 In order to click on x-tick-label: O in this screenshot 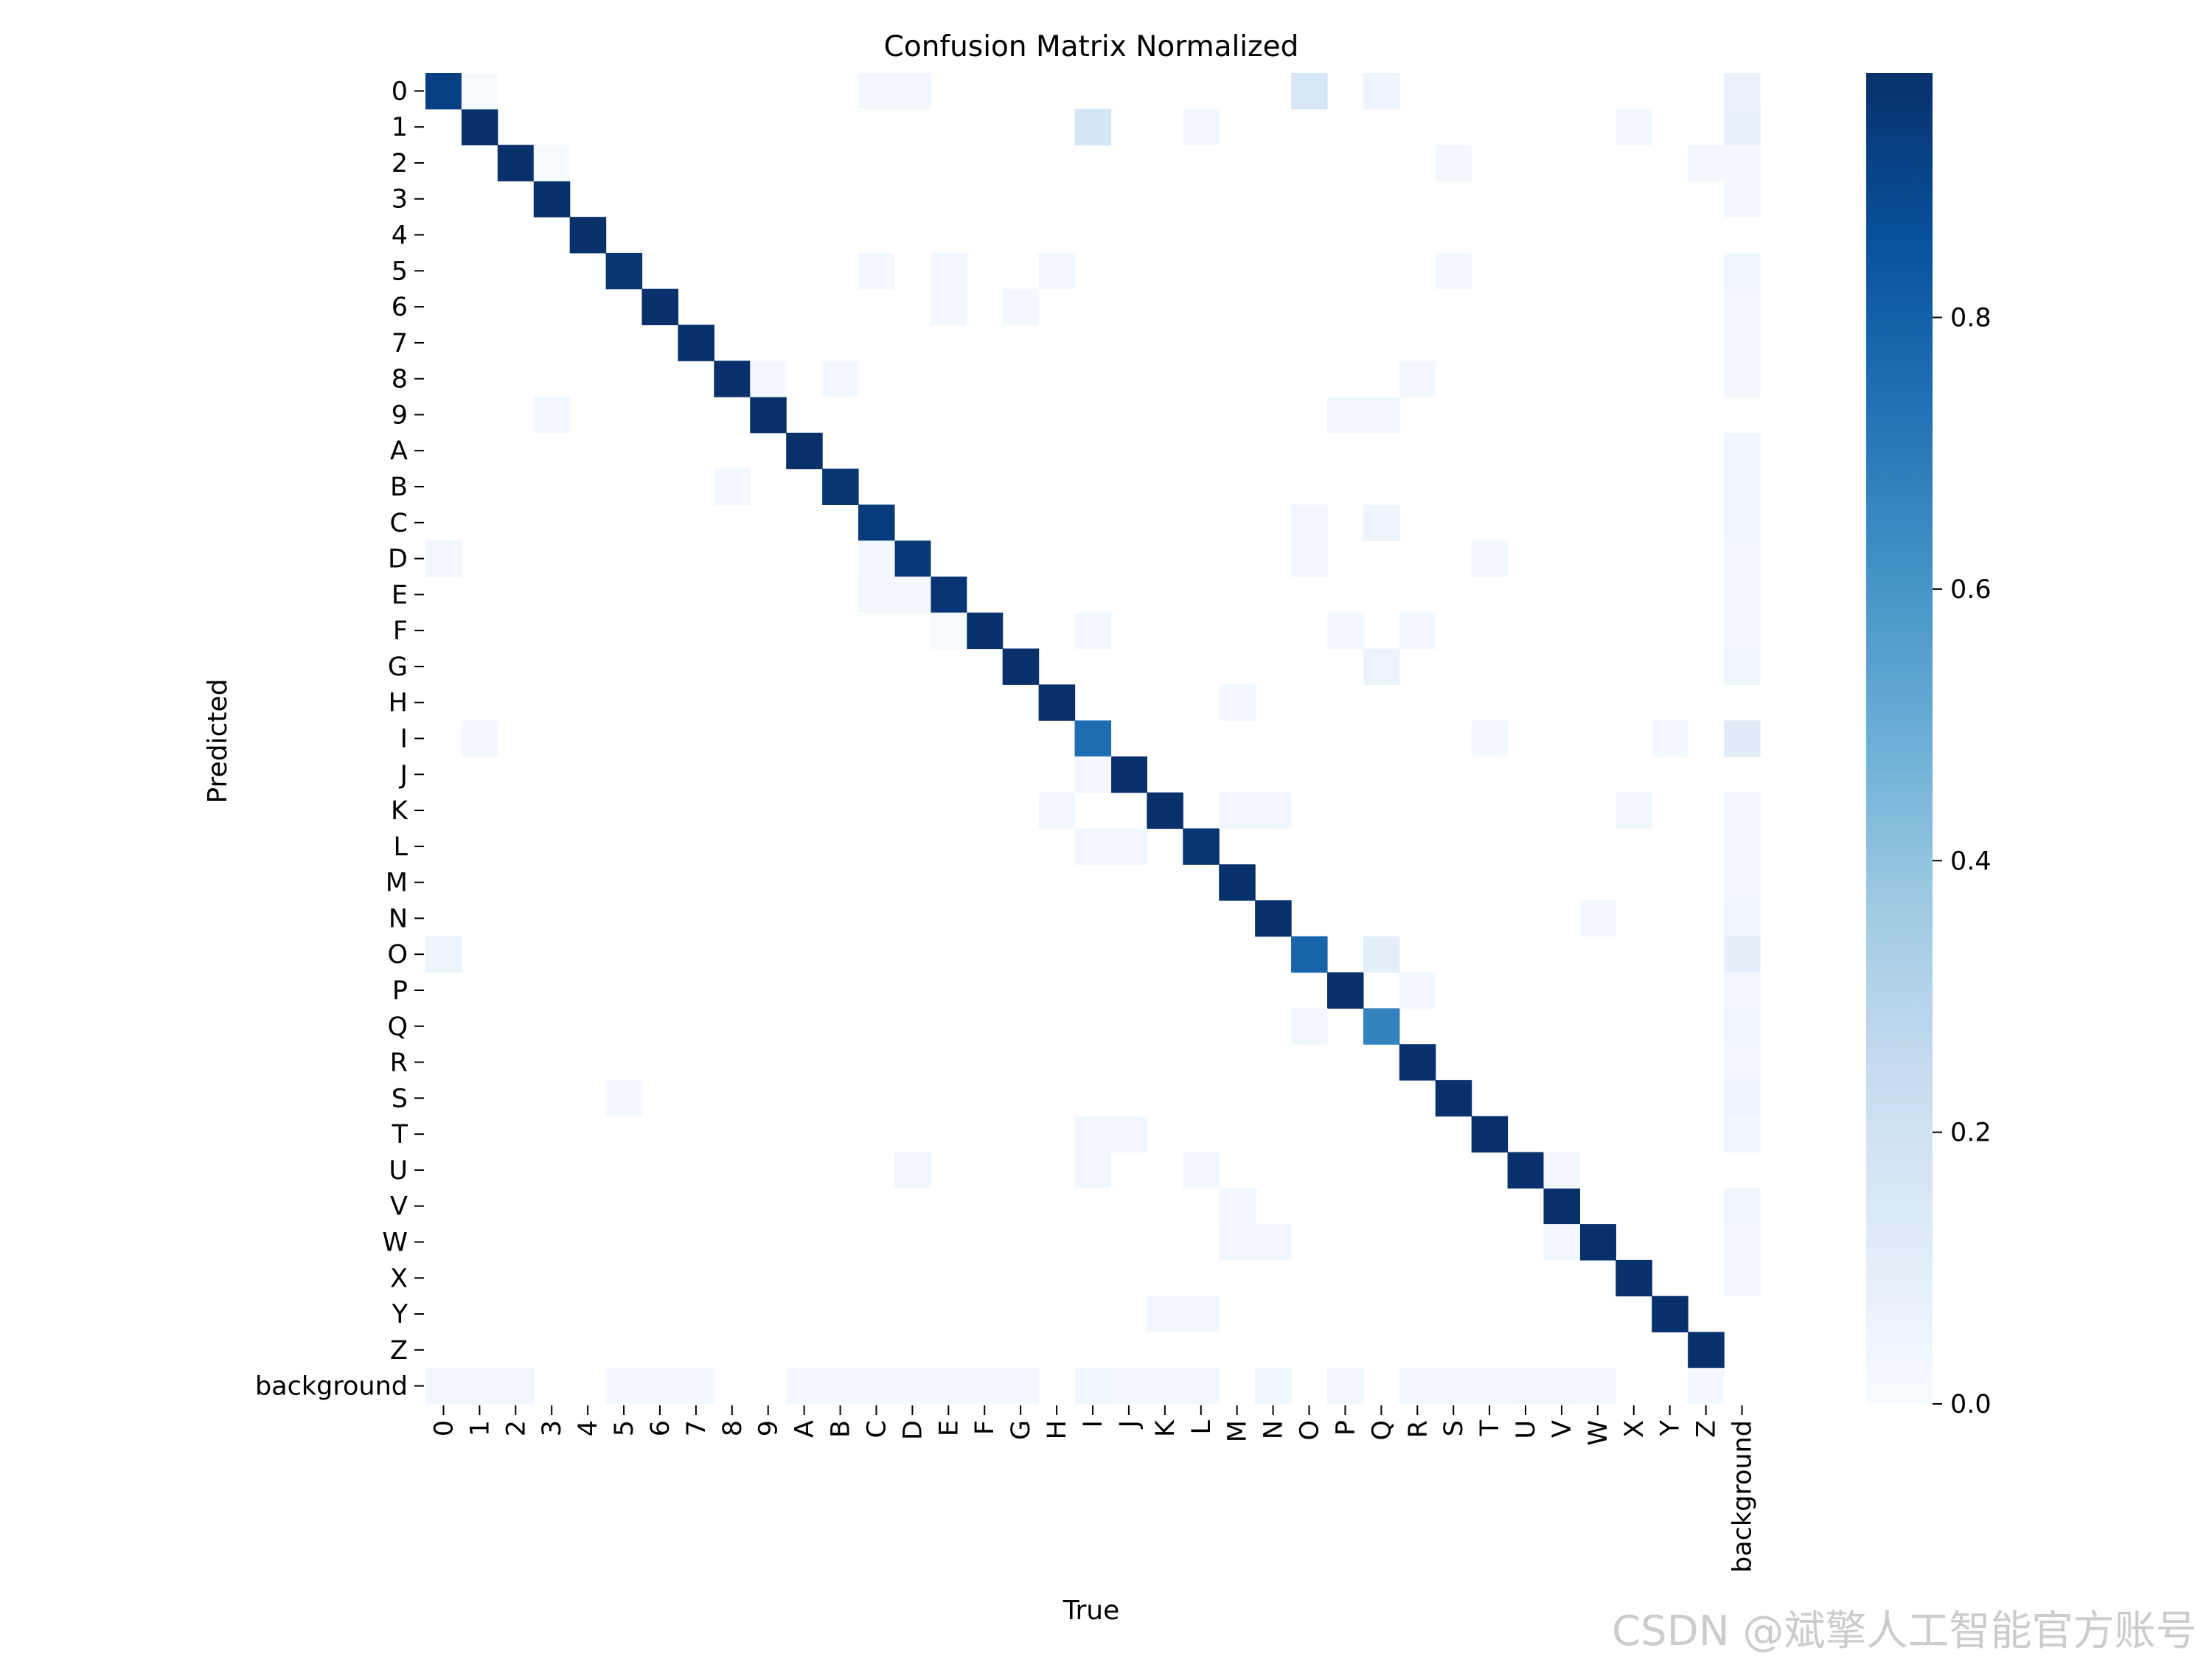, I will do `click(1310, 1430)`.